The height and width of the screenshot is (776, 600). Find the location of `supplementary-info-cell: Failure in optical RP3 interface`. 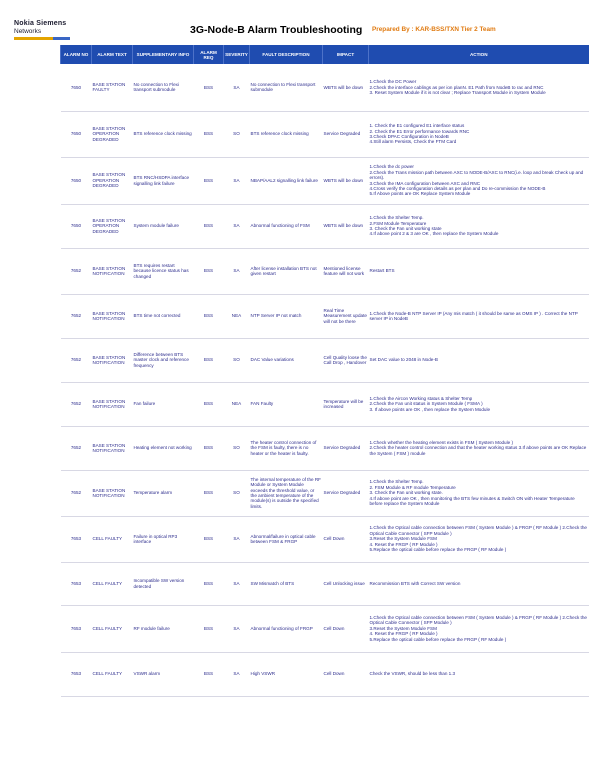

supplementary-info-cell: Failure in optical RP3 interface is located at coordinates (163, 539).